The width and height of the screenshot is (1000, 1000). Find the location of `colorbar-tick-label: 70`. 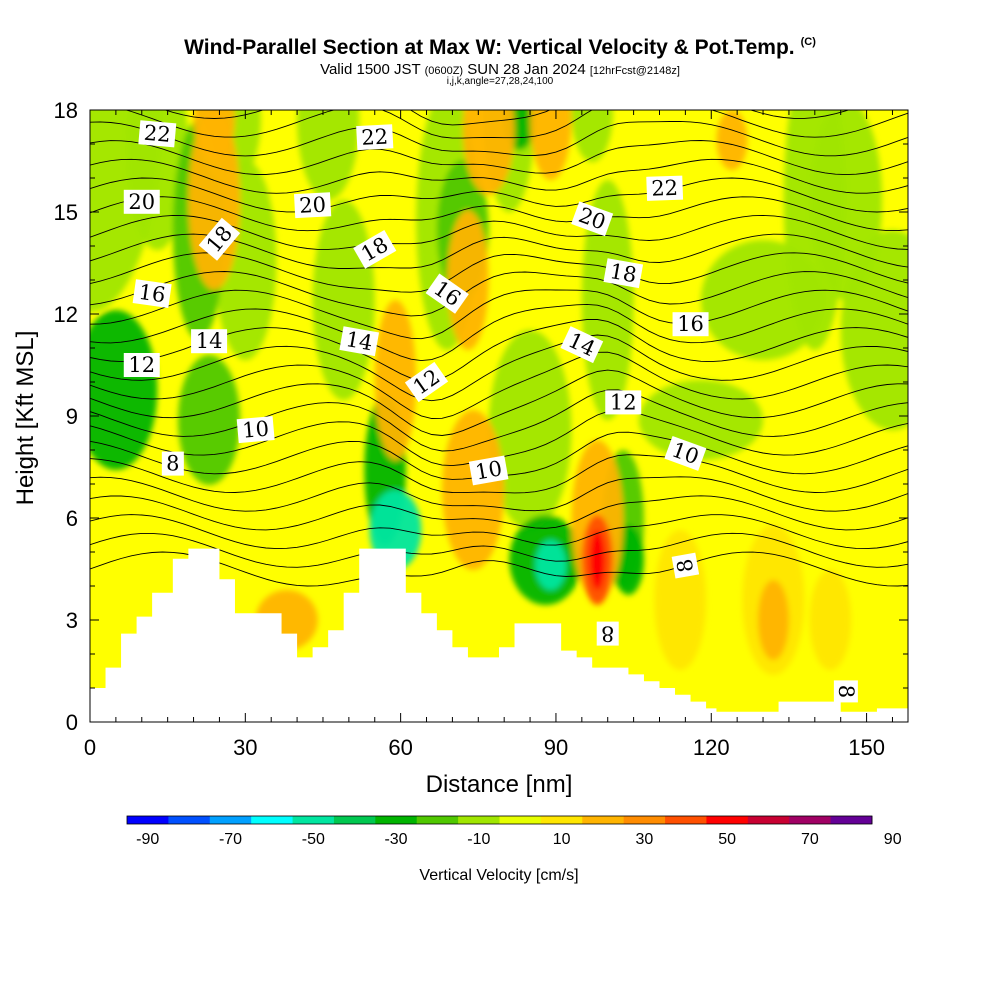

colorbar-tick-label: 70 is located at coordinates (810, 839).